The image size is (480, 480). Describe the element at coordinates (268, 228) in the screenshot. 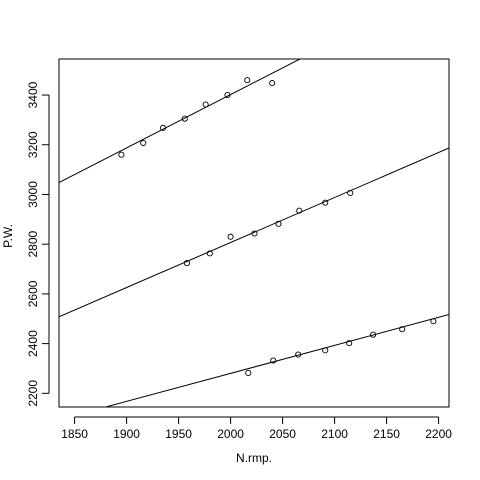

I see `series-2-points` at that location.